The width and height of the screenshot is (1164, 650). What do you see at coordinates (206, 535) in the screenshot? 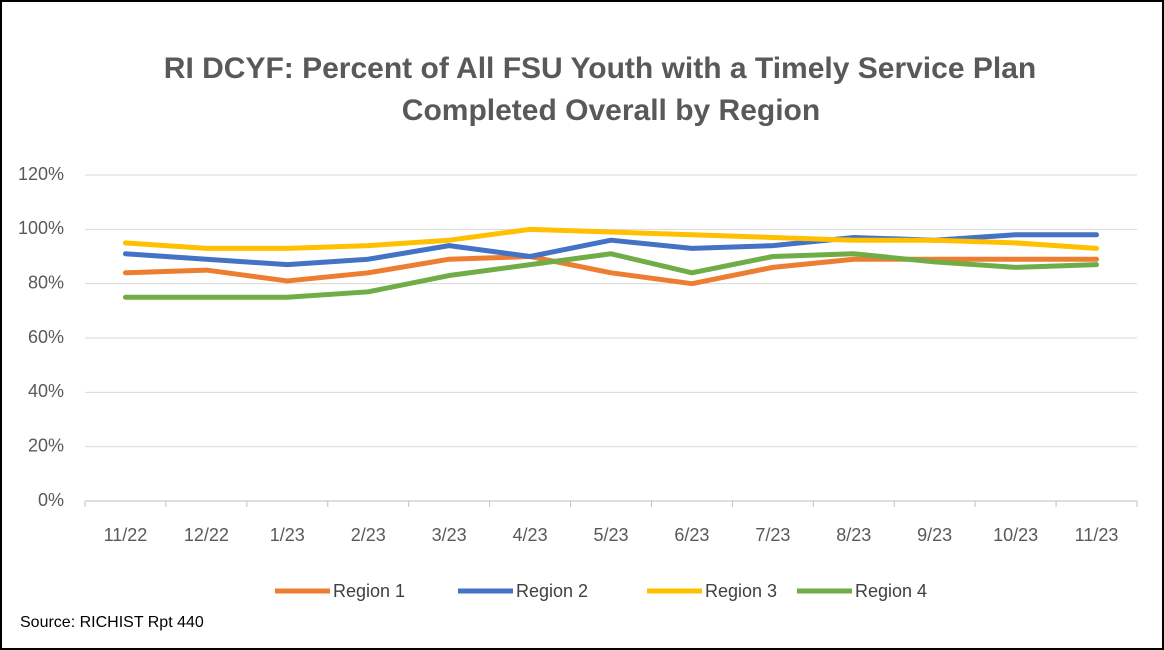
I see `x-tick-label: 12/22` at bounding box center [206, 535].